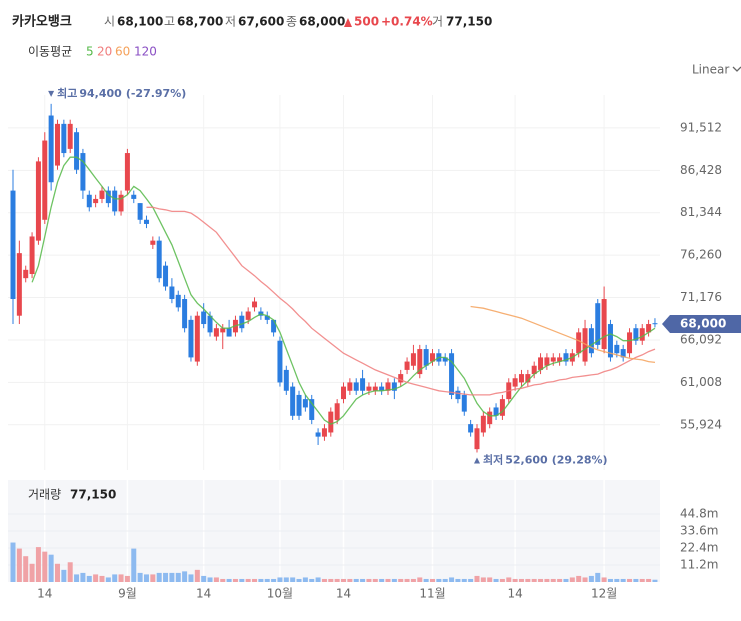 Image resolution: width=741 pixels, height=621 pixels. I want to click on scale-mode: Linear, so click(716, 70).